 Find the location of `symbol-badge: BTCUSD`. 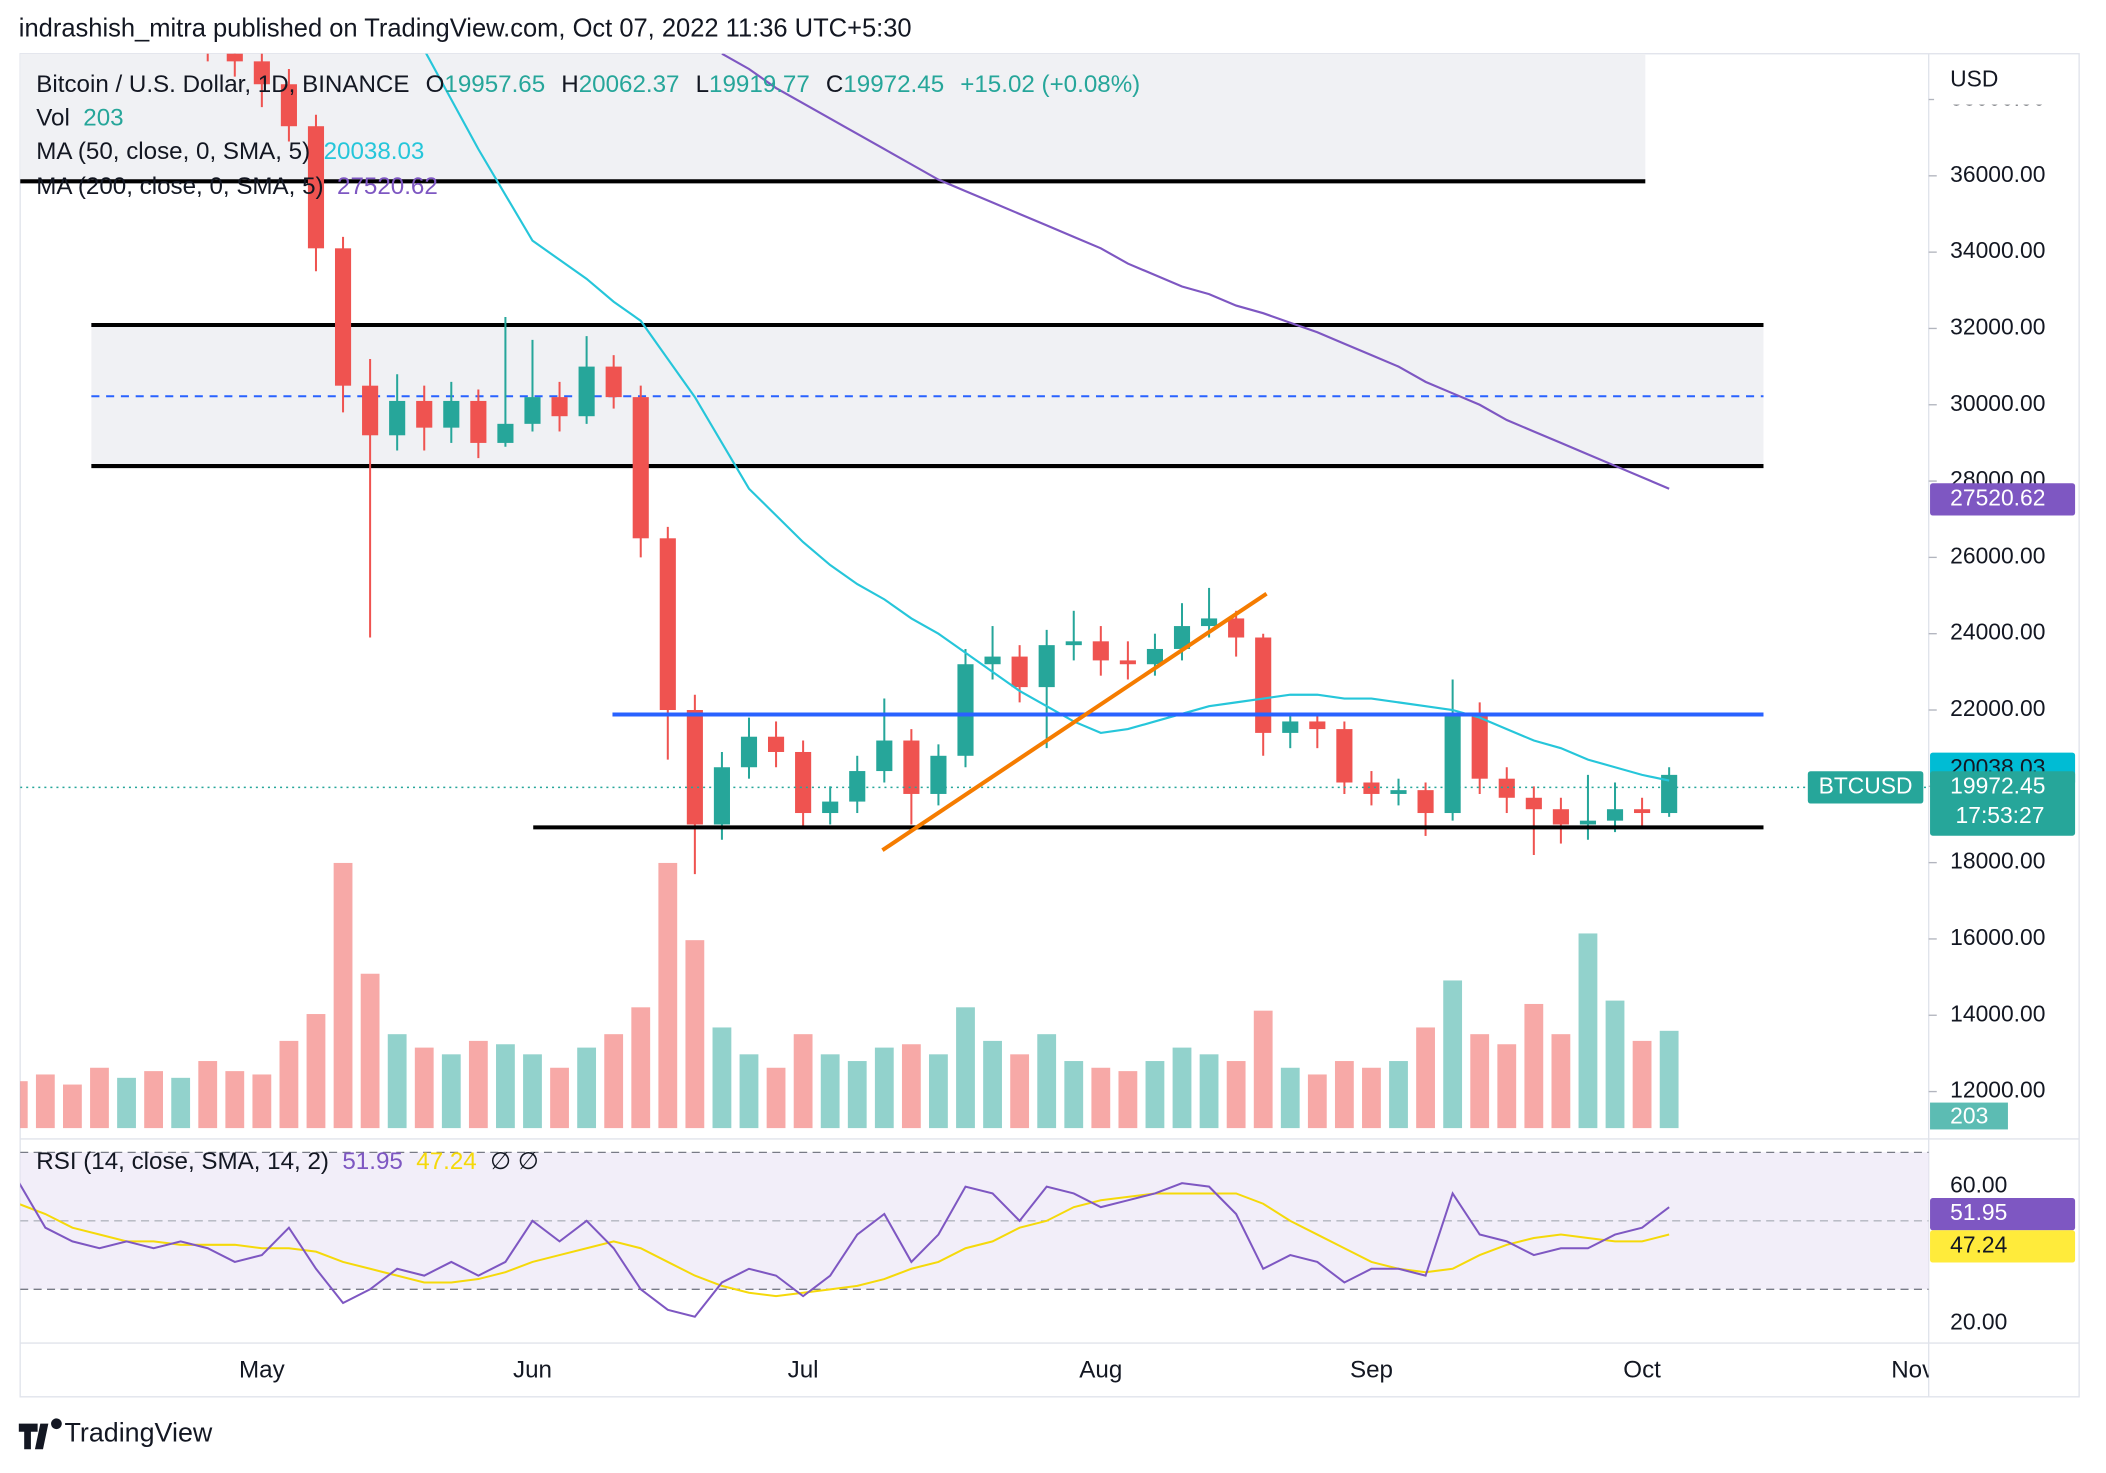

symbol-badge: BTCUSD is located at coordinates (1866, 785).